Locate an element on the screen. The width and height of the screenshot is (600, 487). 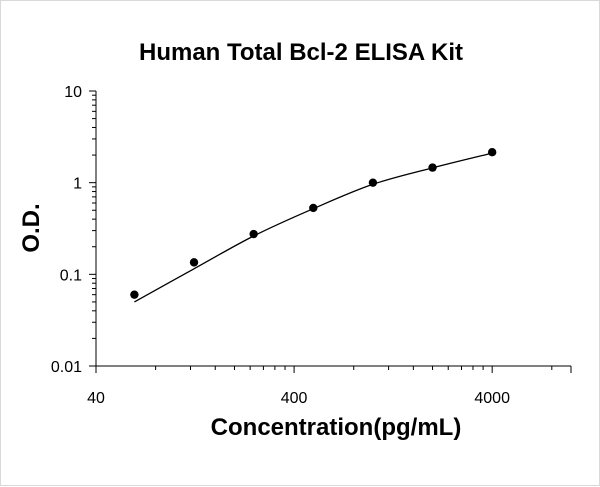
x-tick-label: 4000 is located at coordinates (492, 398).